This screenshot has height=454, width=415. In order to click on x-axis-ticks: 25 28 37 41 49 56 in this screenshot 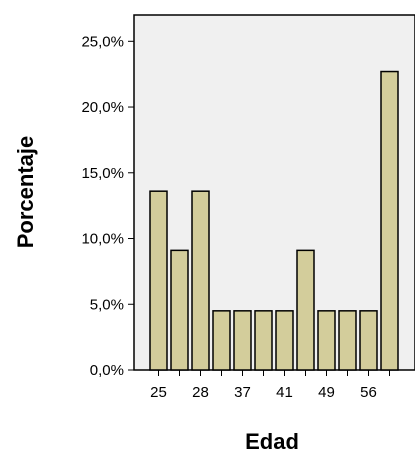, I will do `click(270, 385)`.